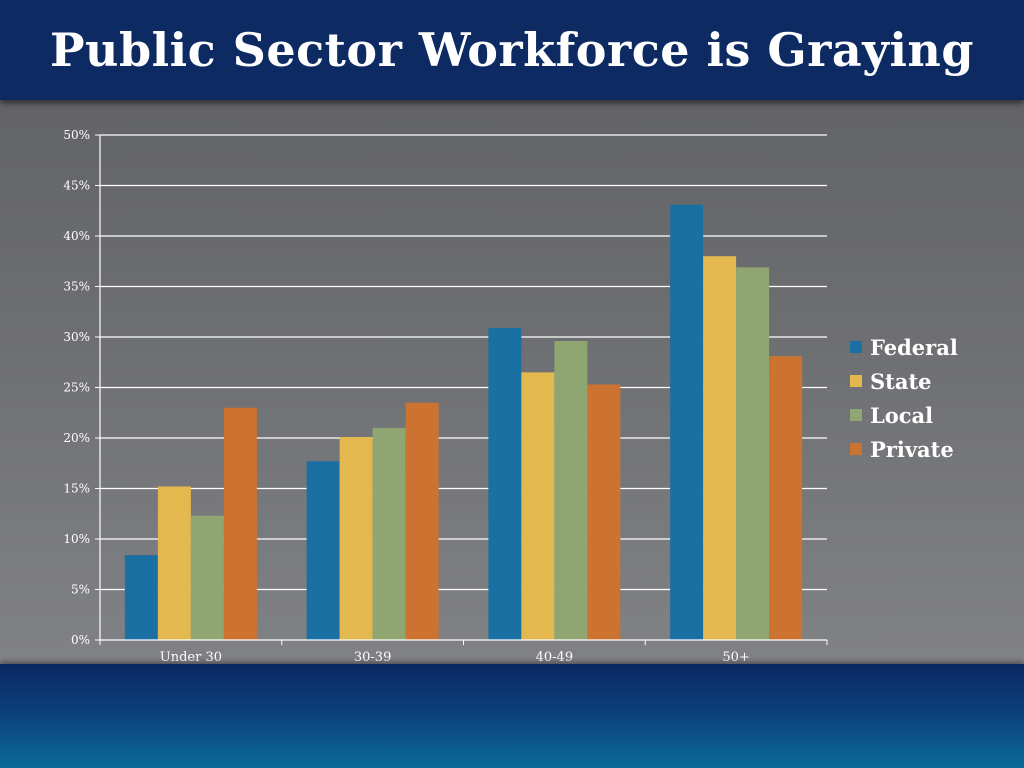 The image size is (1024, 768). What do you see at coordinates (901, 381) in the screenshot?
I see `legend-label: State` at bounding box center [901, 381].